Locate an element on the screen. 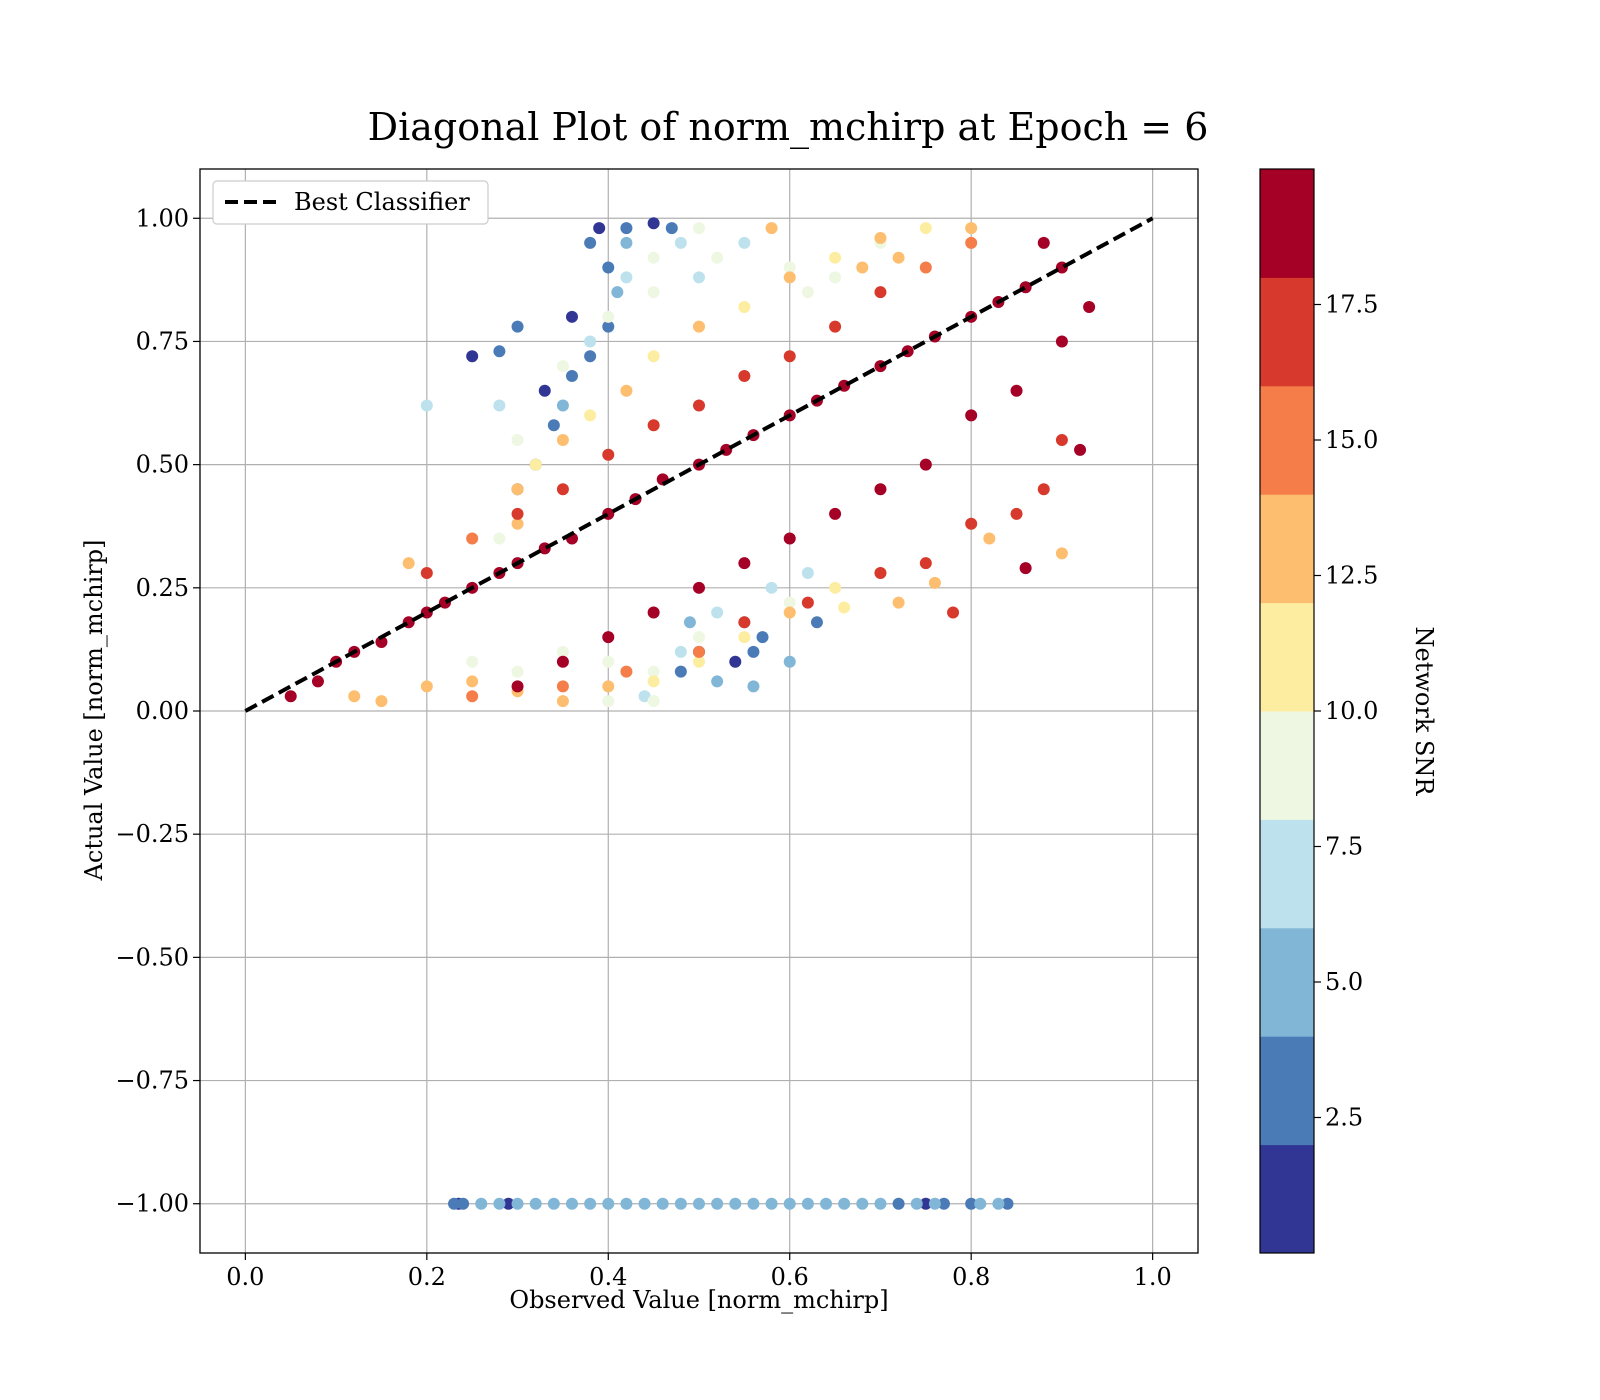  y-tick-label: 0.75 is located at coordinates (162, 341).